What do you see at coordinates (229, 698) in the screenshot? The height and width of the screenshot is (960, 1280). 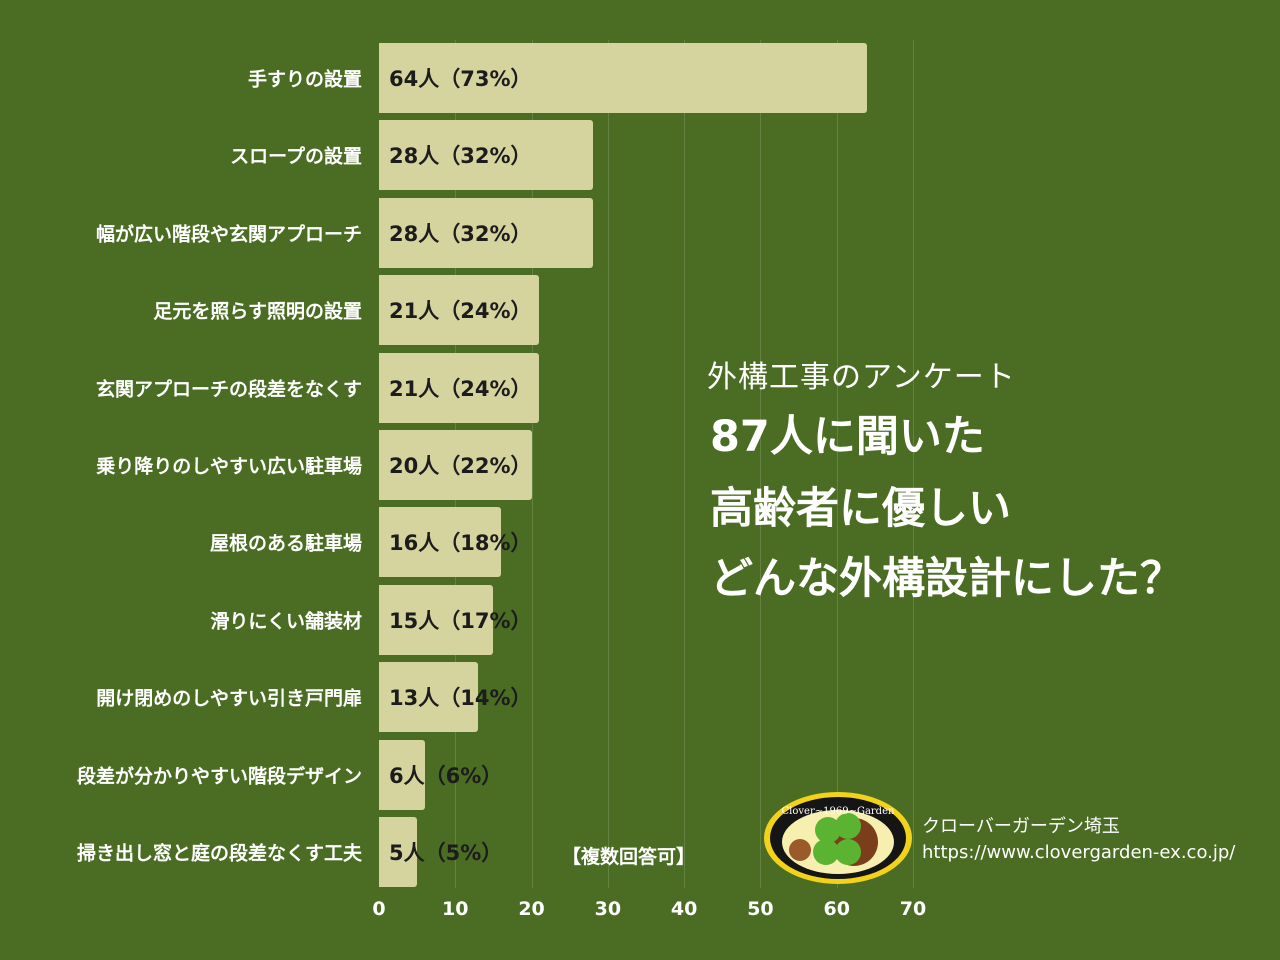 I see `category-label: 開け閉めのしやすい引き戸門扉` at bounding box center [229, 698].